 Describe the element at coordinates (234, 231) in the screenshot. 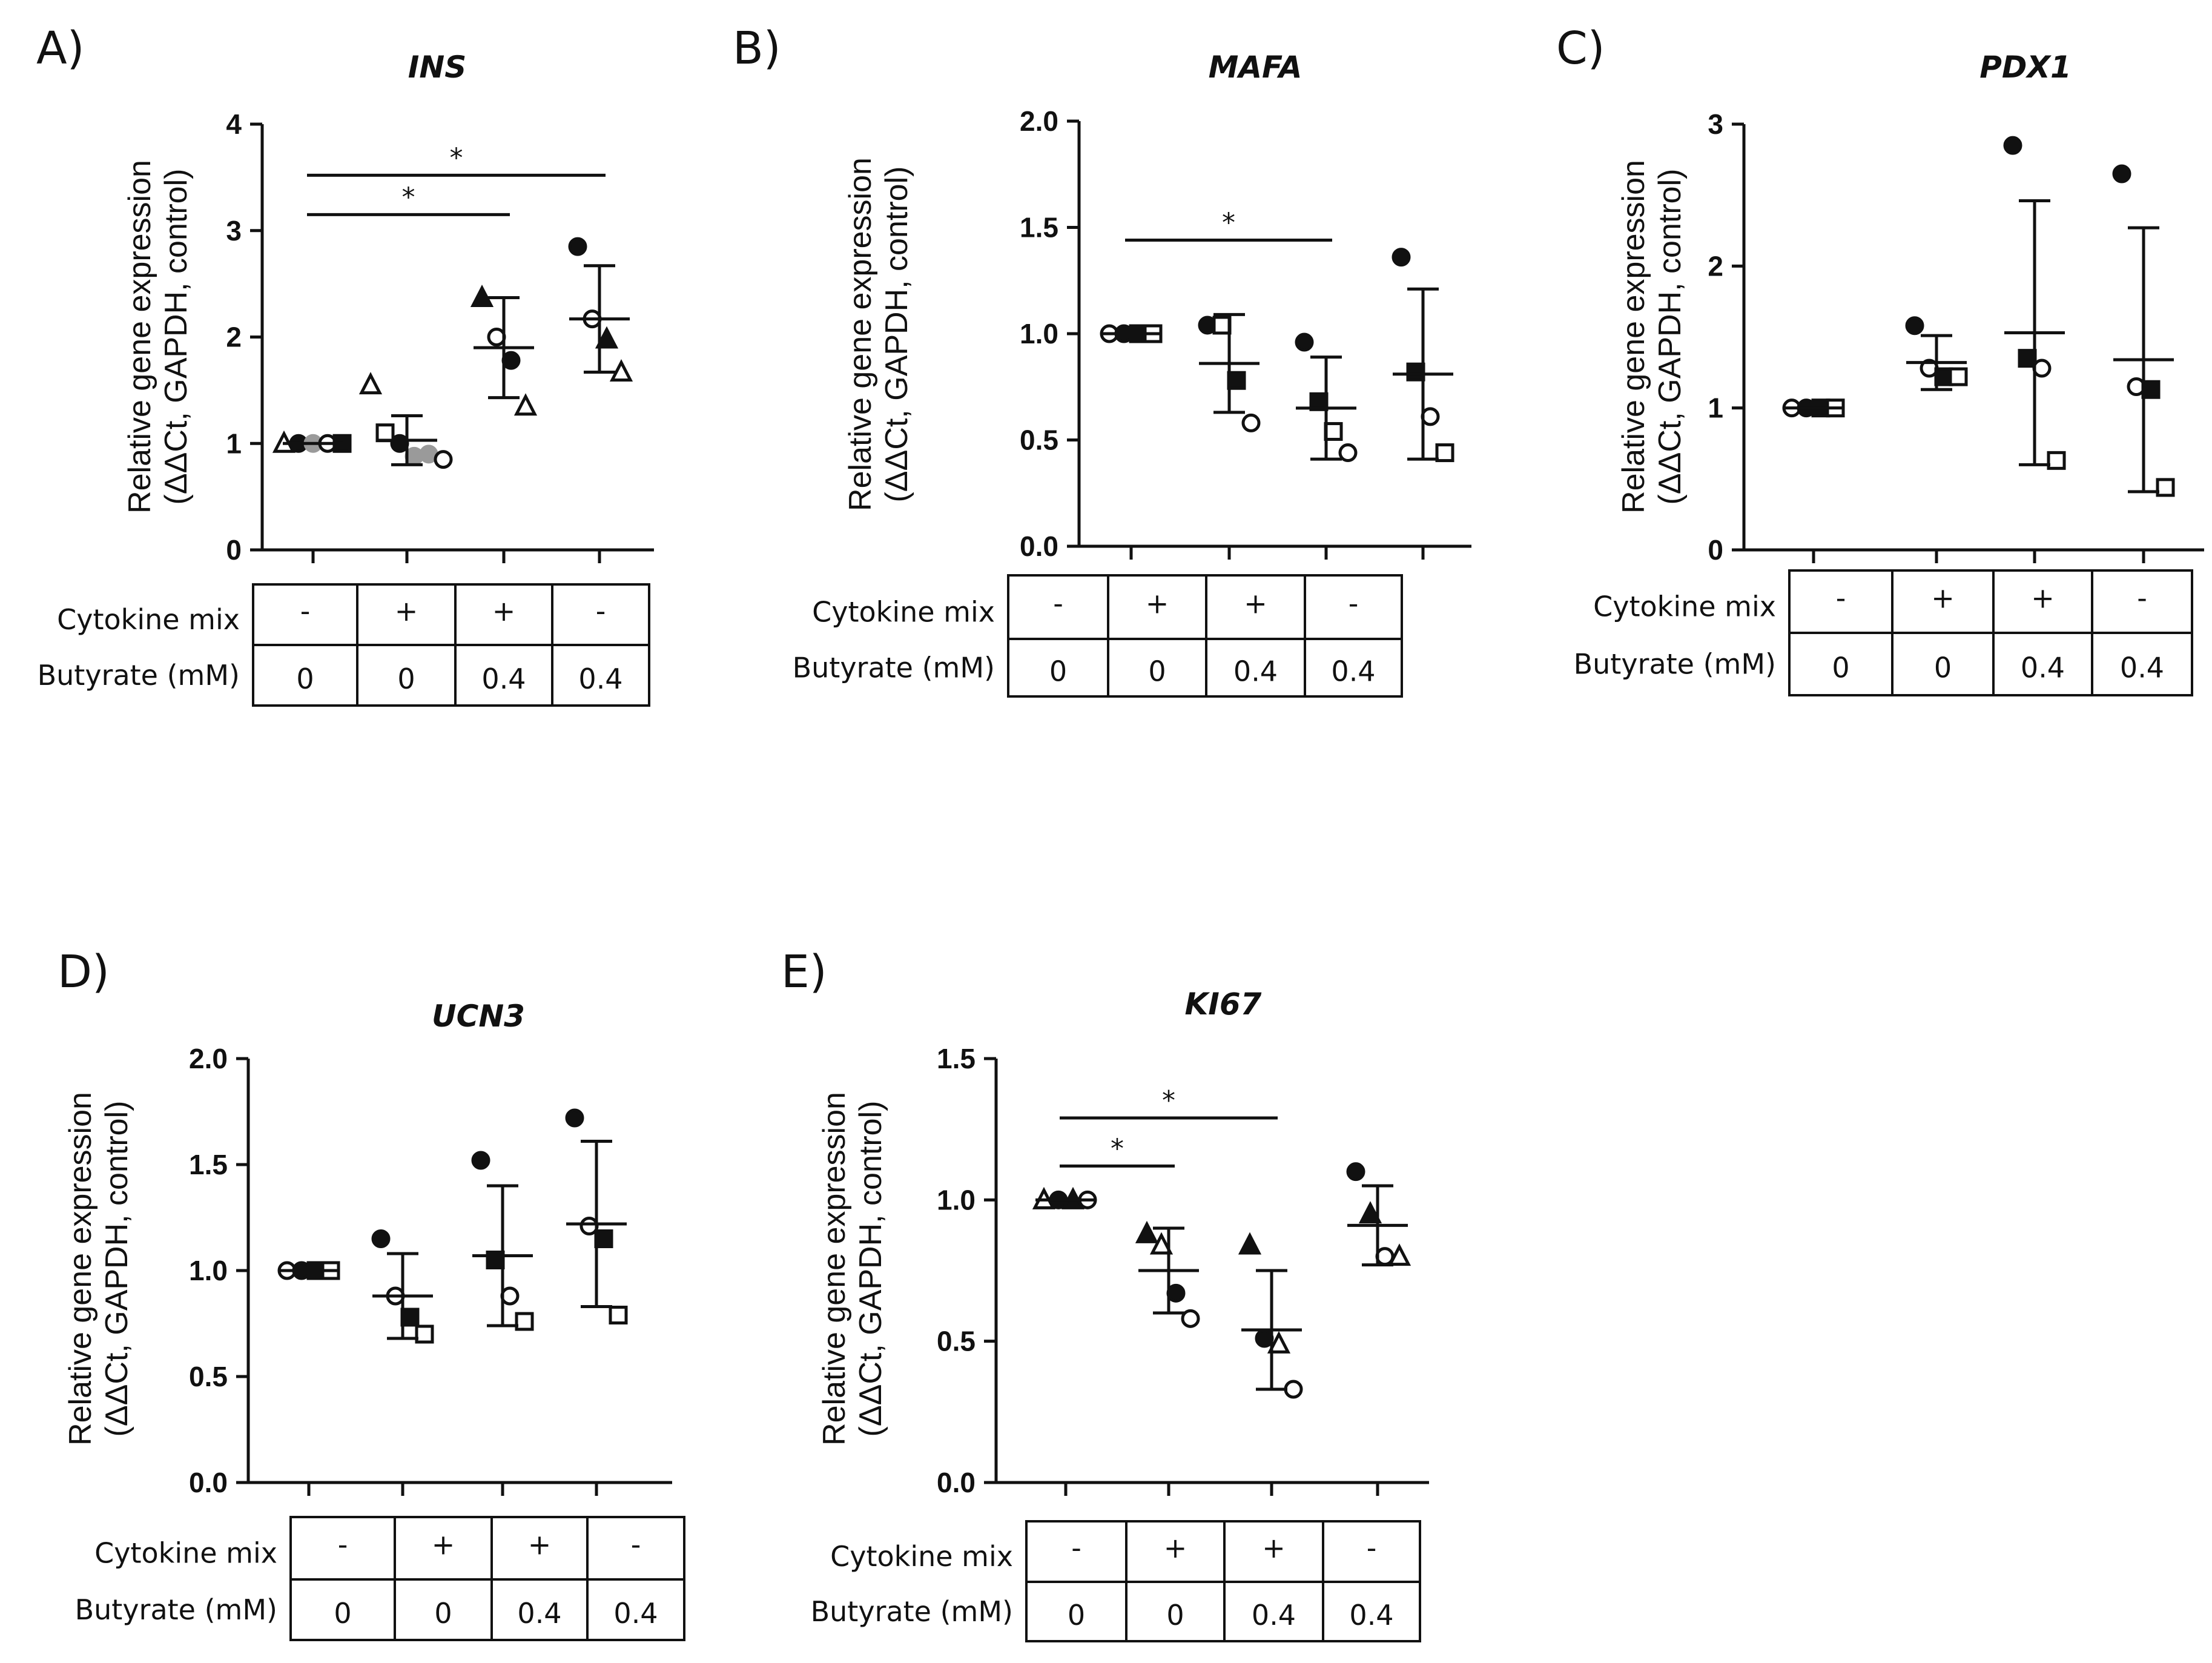

I see `y-tick-label: 3` at that location.